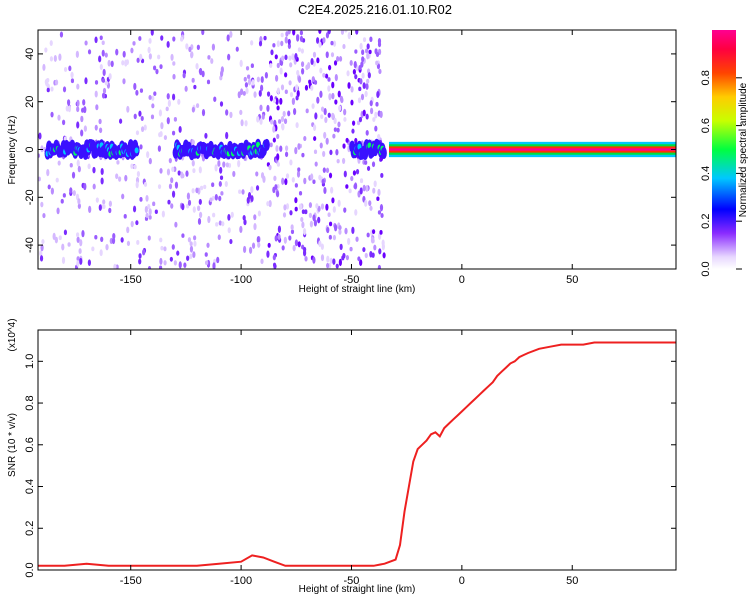 This screenshot has width=750, height=600. Describe the element at coordinates (706, 173) in the screenshot. I see `colorbar-tick-label: 0.4` at that location.